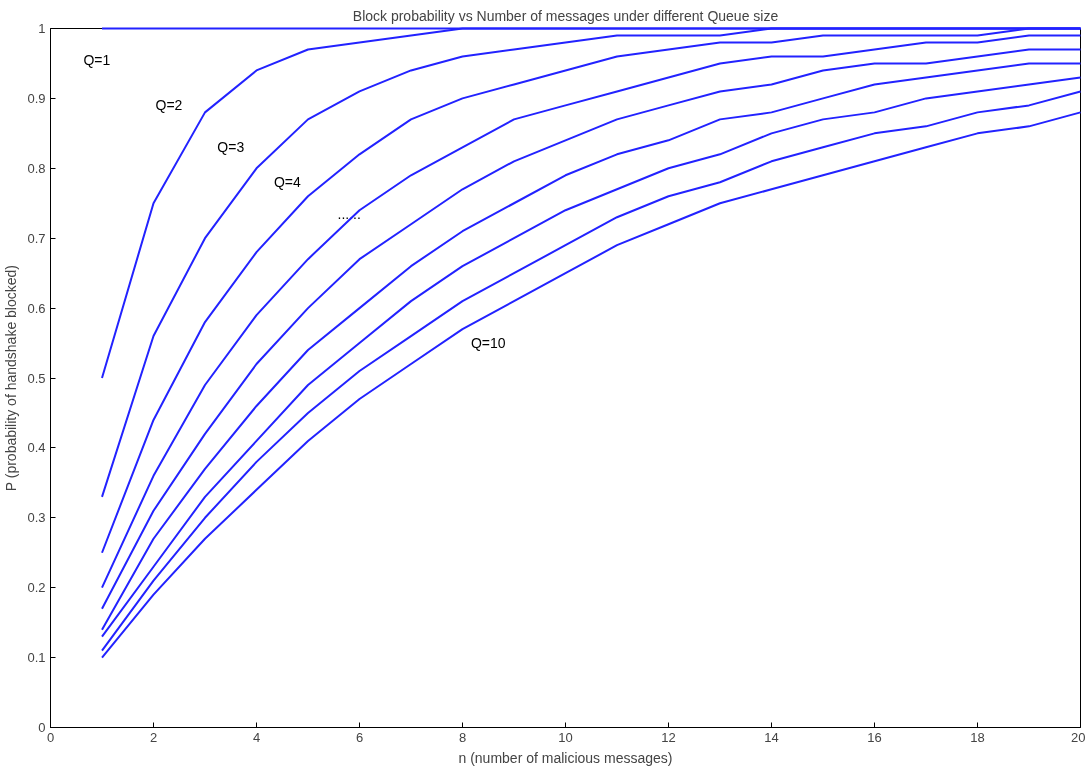 This screenshot has height=774, width=1090. Describe the element at coordinates (256, 737) in the screenshot. I see `x-tick-label: 4` at that location.